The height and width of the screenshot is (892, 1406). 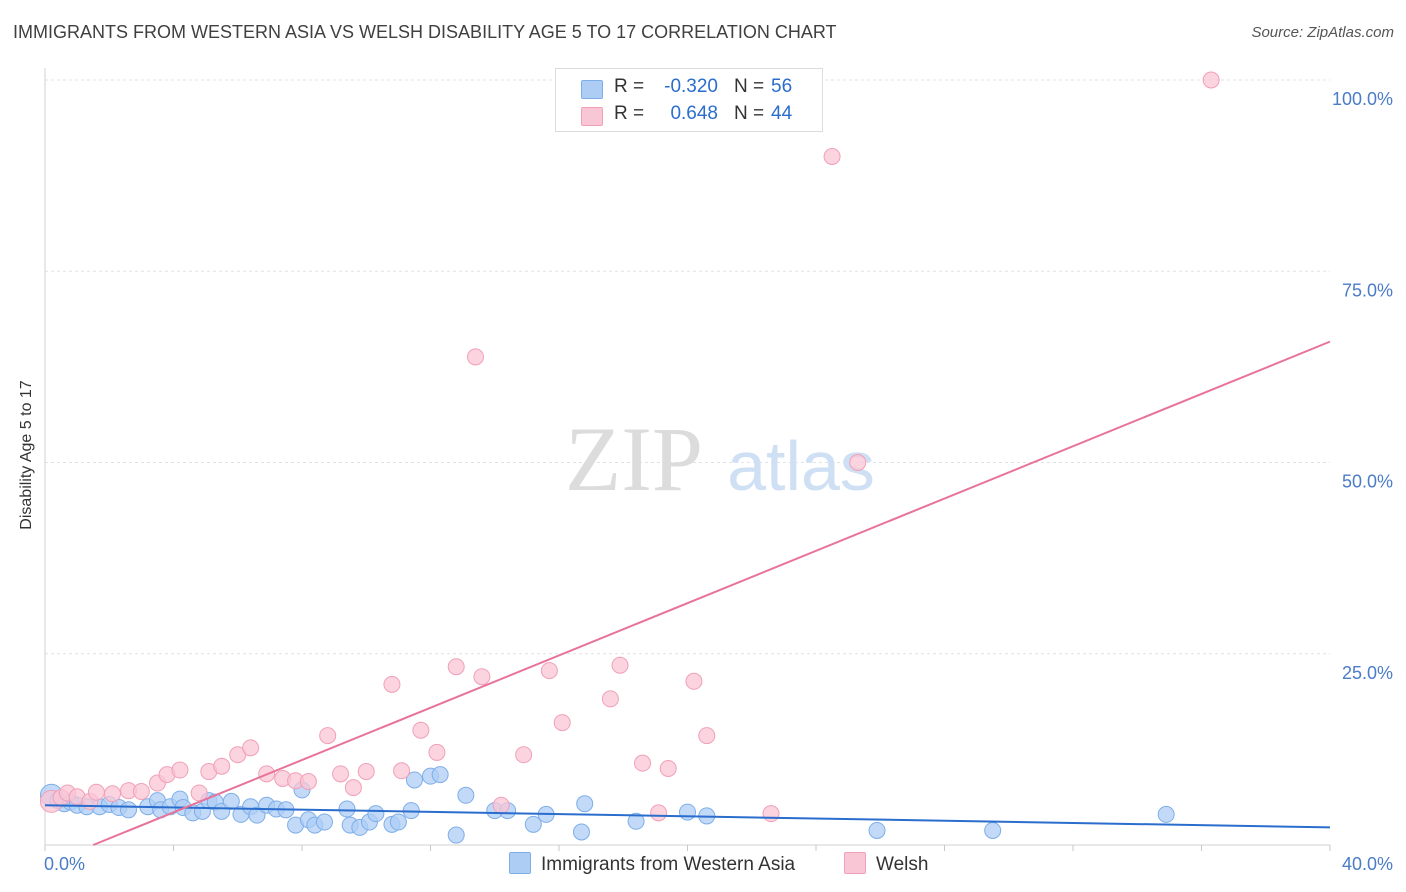 I want to click on legend-r-value-blue: -0.320, so click(x=691, y=86).